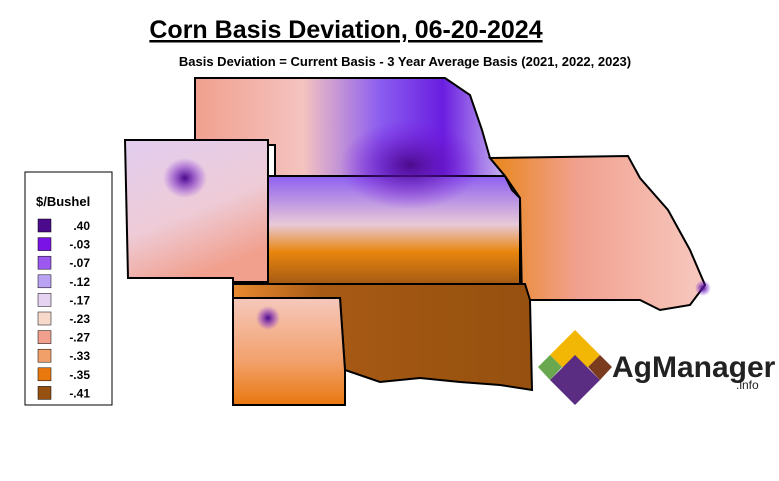 The height and width of the screenshot is (481, 779). I want to click on colorado, so click(196, 211).